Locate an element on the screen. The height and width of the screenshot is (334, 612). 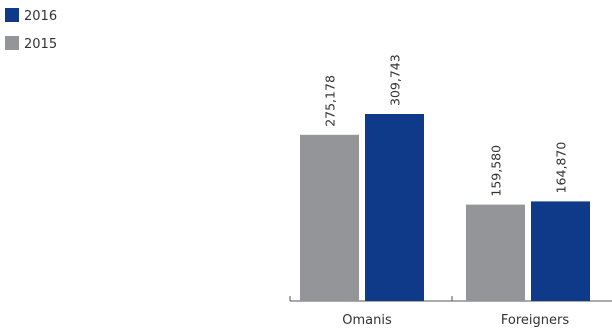
legend: 2016 2015 is located at coordinates (31, 30).